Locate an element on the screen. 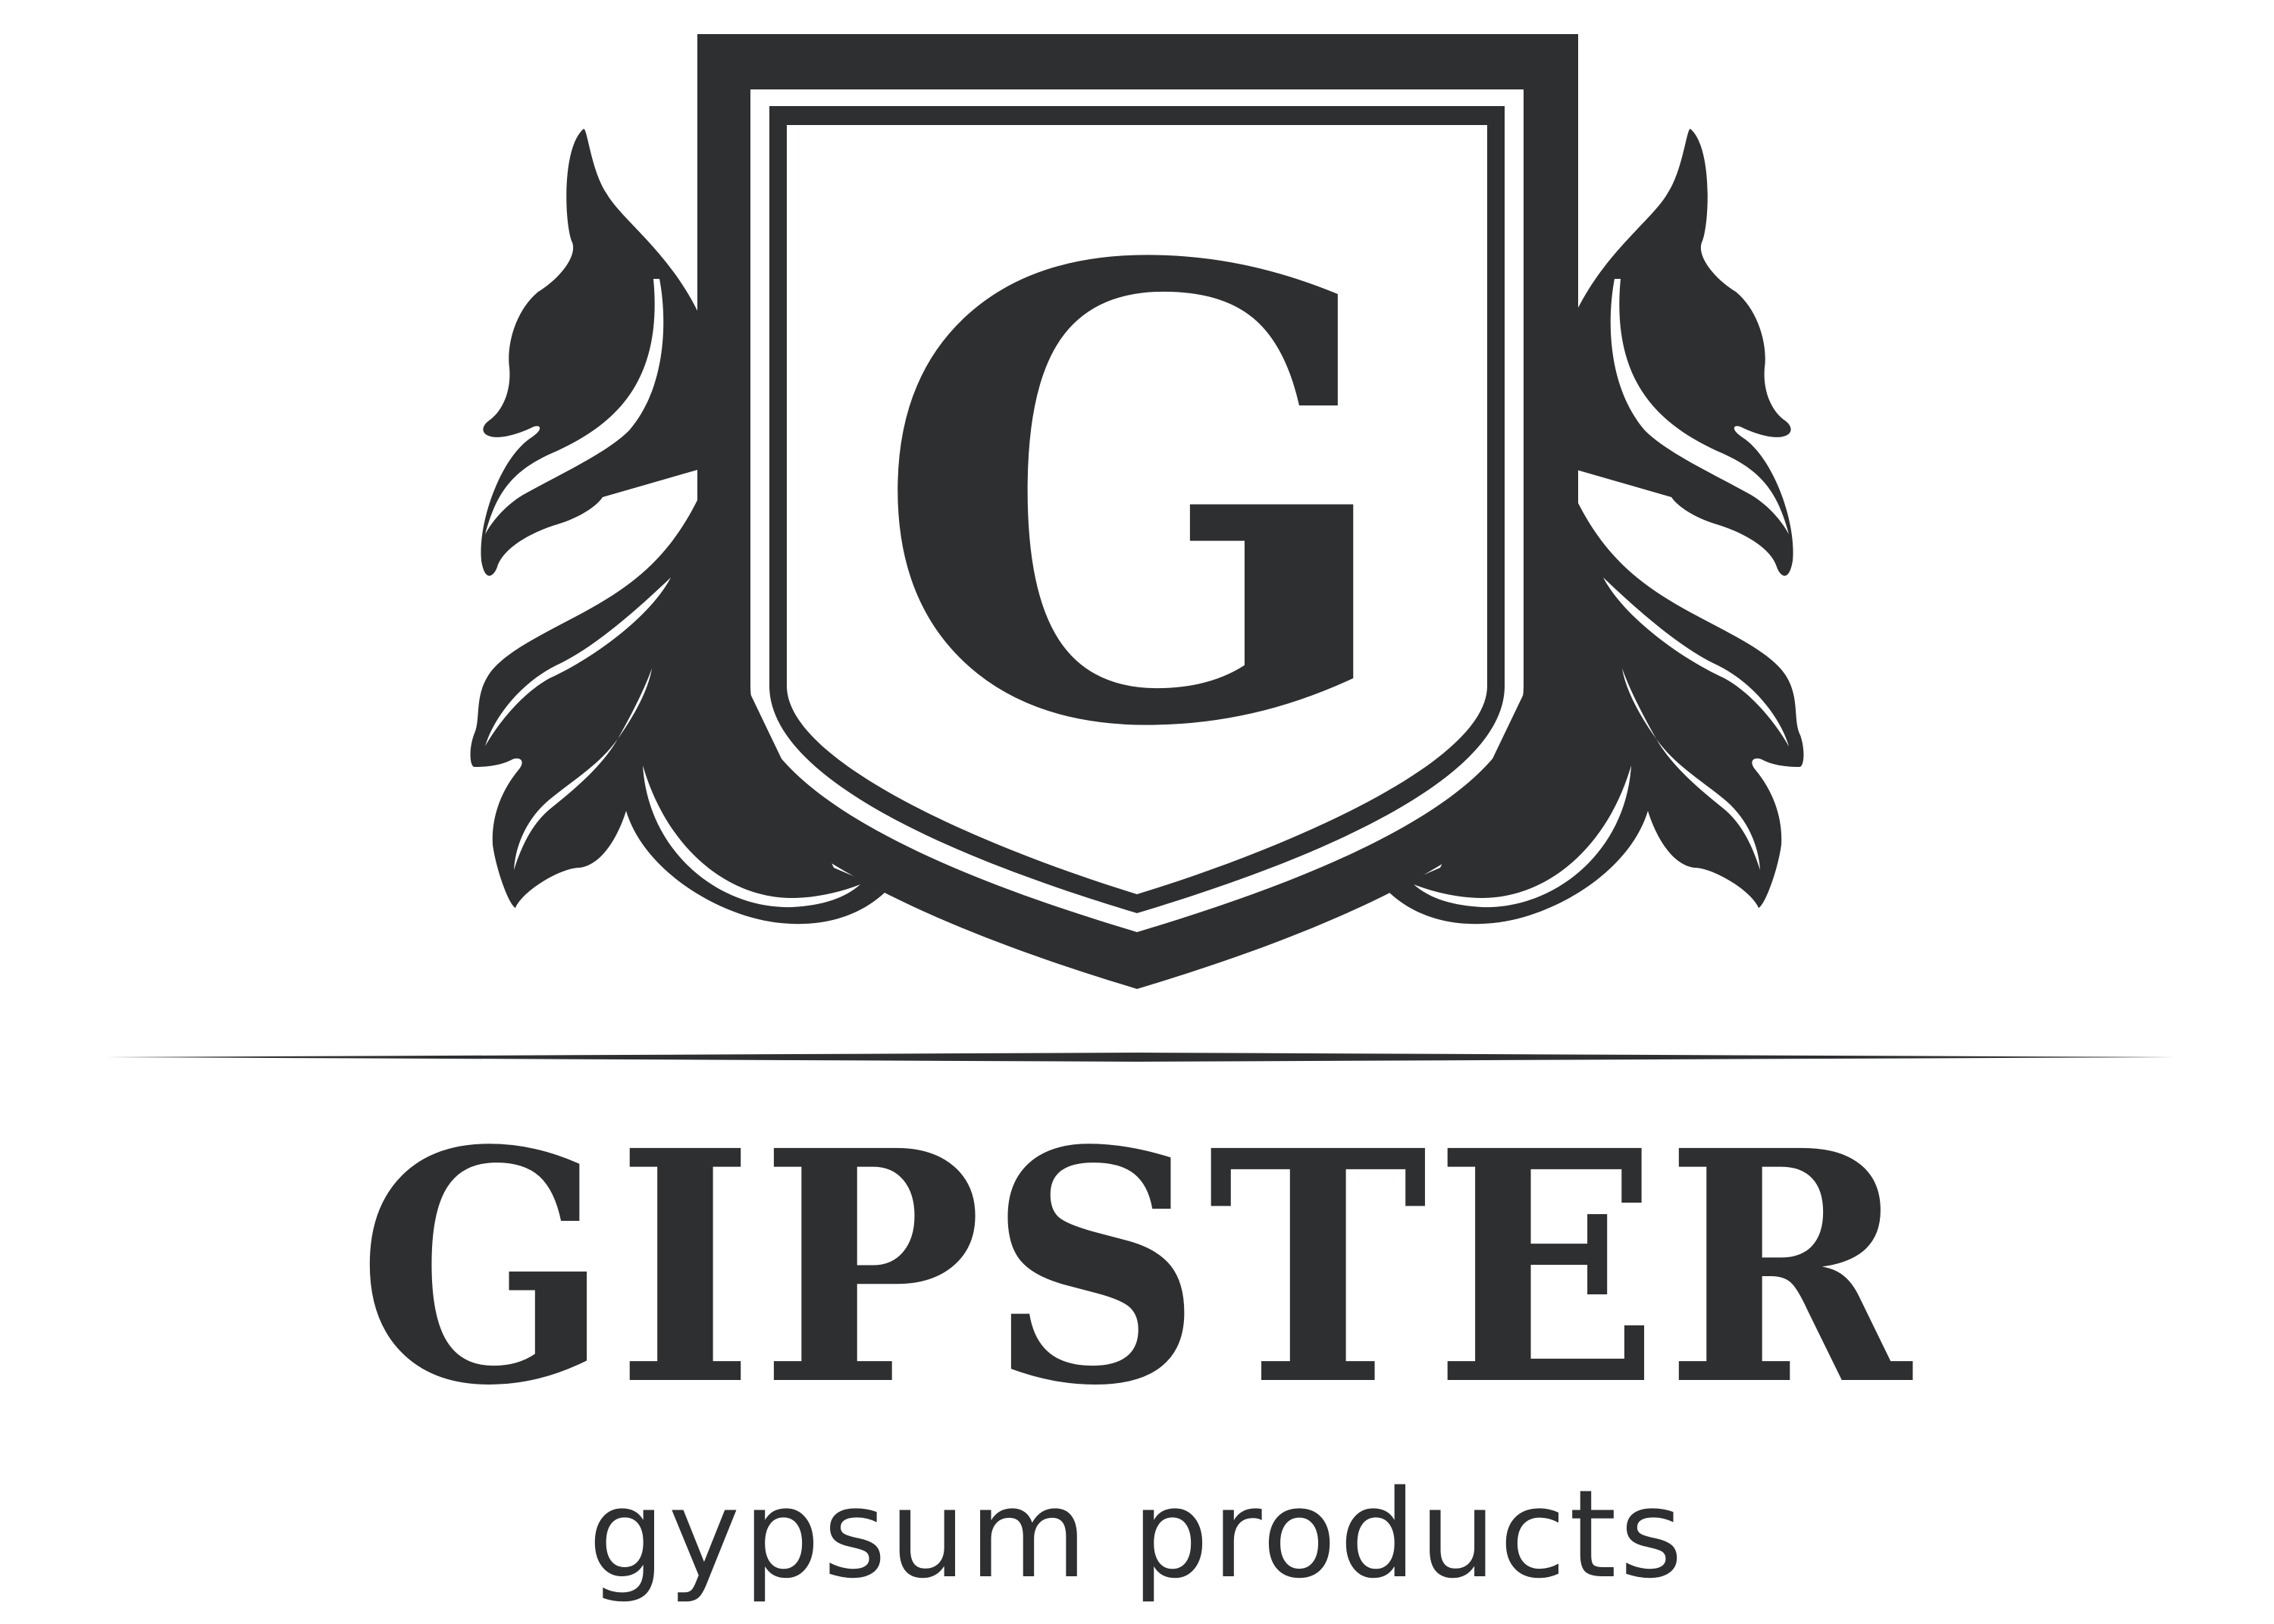 This screenshot has width=2274, height=1624. divider-line is located at coordinates (1140, 1057).